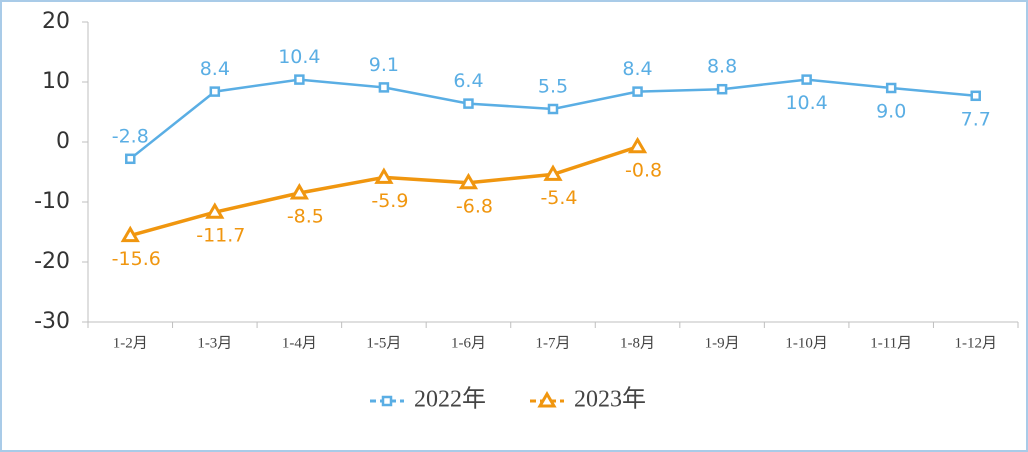  What do you see at coordinates (558, 198) in the screenshot?
I see `data-label: -5.4` at bounding box center [558, 198].